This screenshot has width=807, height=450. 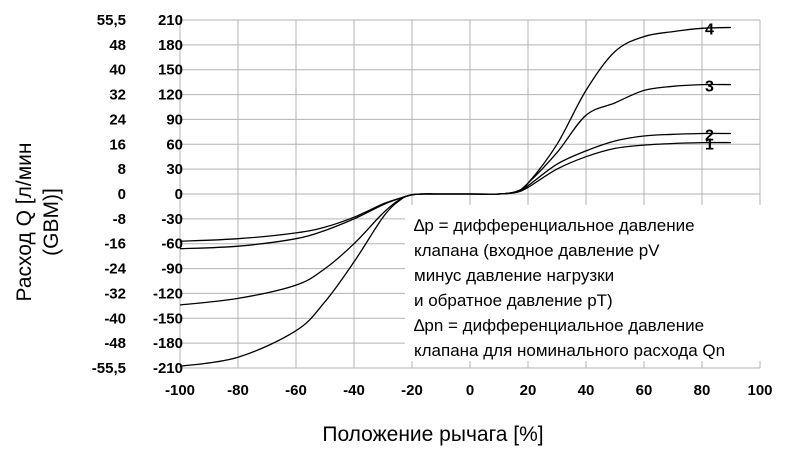 I want to click on y-tick-secondary: -90, so click(x=172, y=269).